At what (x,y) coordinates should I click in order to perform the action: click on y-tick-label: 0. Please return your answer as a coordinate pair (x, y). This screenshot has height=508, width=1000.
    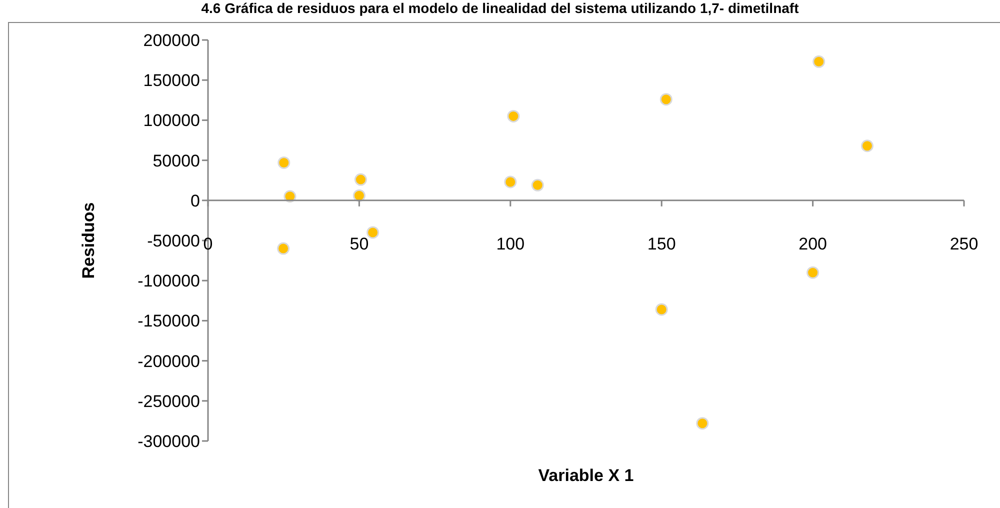
    Looking at the image, I should click on (195, 200).